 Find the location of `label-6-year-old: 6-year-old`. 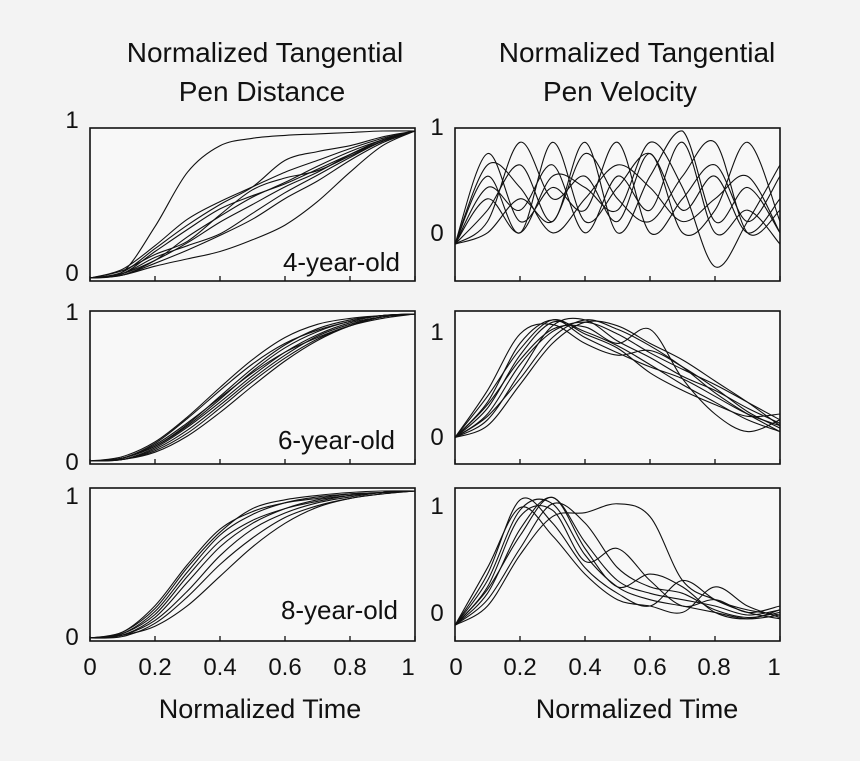

label-6-year-old: 6-year-old is located at coordinates (336, 440).